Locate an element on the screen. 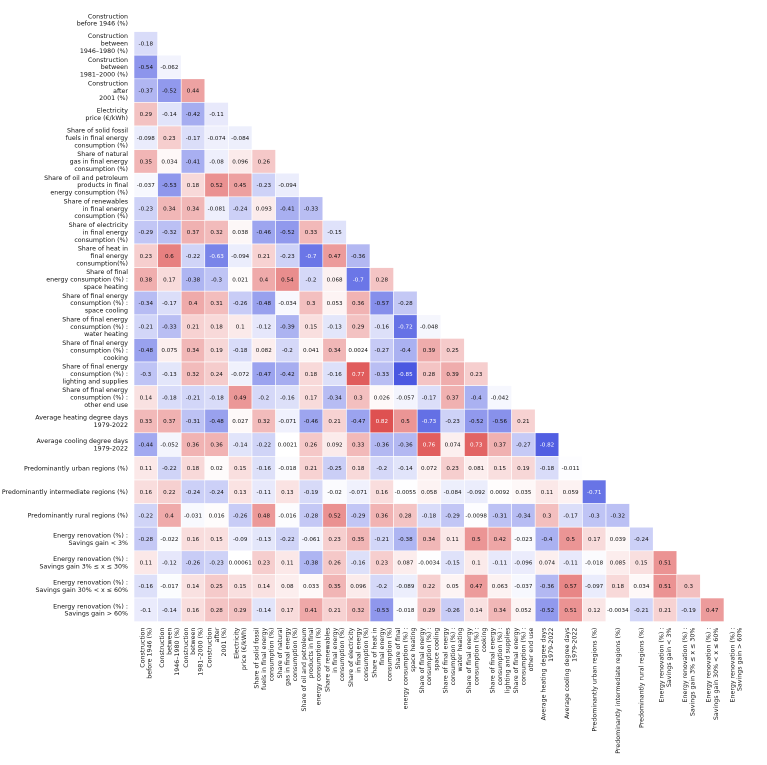 The width and height of the screenshot is (767, 765). cell-value-r24-c0: -0.16 is located at coordinates (146, 587).